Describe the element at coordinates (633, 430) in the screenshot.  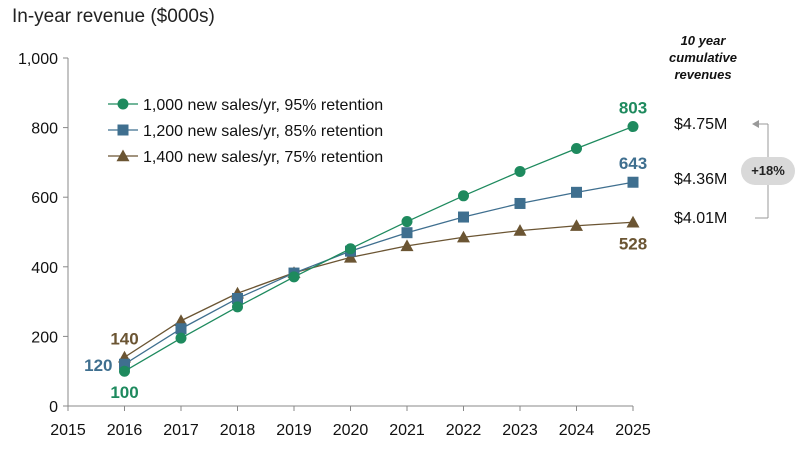
I see `x-tick-label: 2025` at that location.